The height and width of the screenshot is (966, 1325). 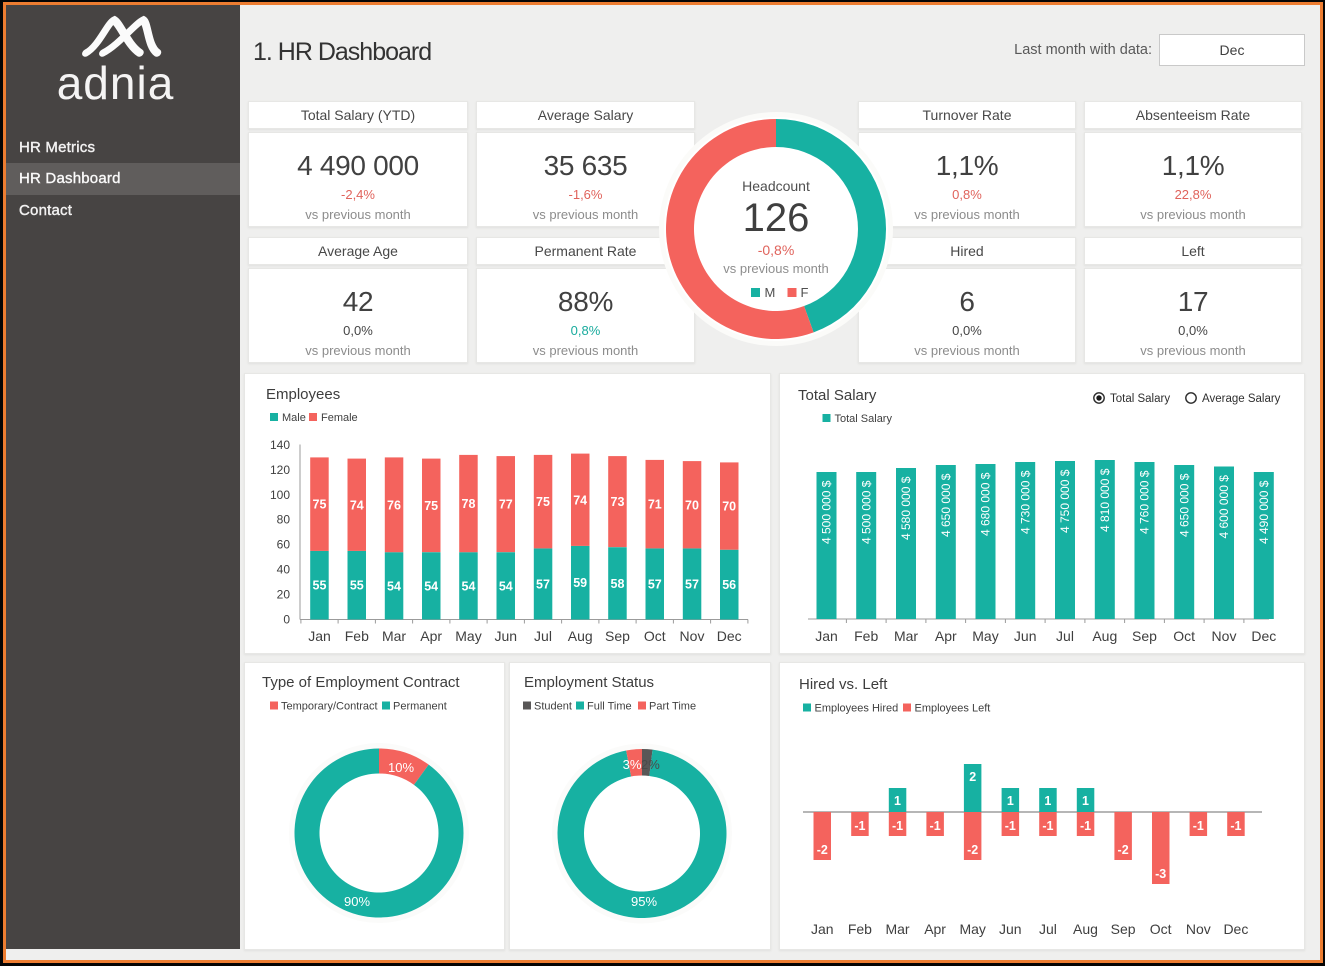 What do you see at coordinates (1105, 500) in the screenshot?
I see `svg-text: 4 810 000 $` at bounding box center [1105, 500].